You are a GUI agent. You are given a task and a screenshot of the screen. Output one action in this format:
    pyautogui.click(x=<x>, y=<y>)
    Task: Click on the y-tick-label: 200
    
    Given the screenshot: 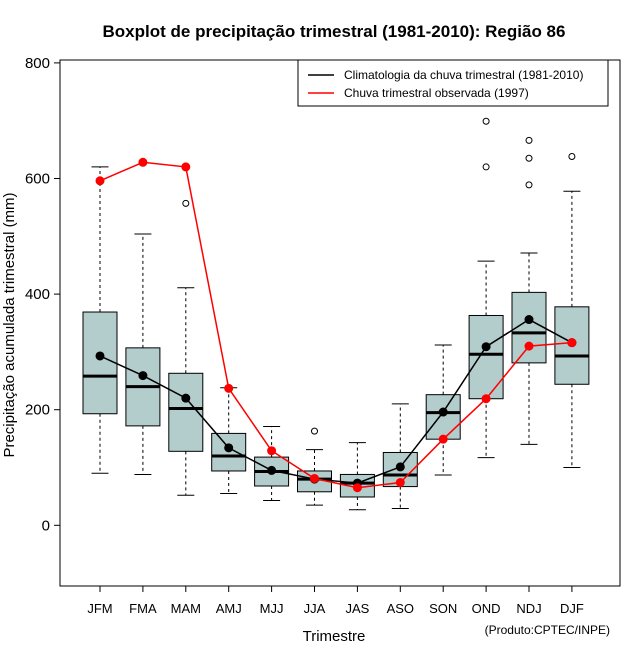 What is the action you would take?
    pyautogui.click(x=37, y=410)
    